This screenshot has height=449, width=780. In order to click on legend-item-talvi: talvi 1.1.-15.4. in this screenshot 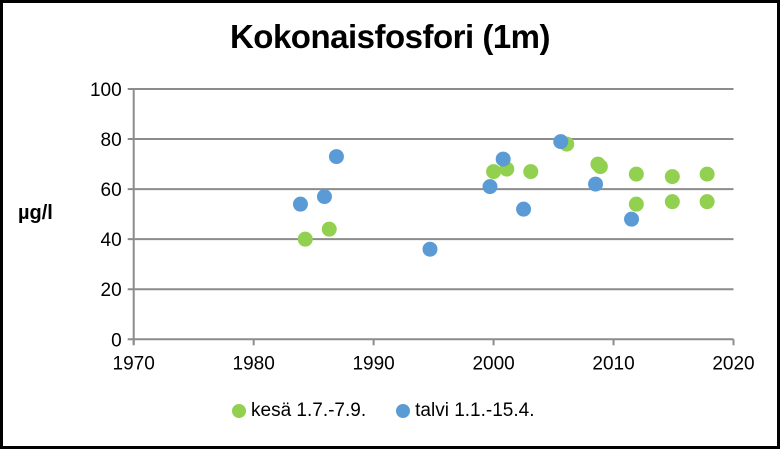, I will do `click(465, 411)`.